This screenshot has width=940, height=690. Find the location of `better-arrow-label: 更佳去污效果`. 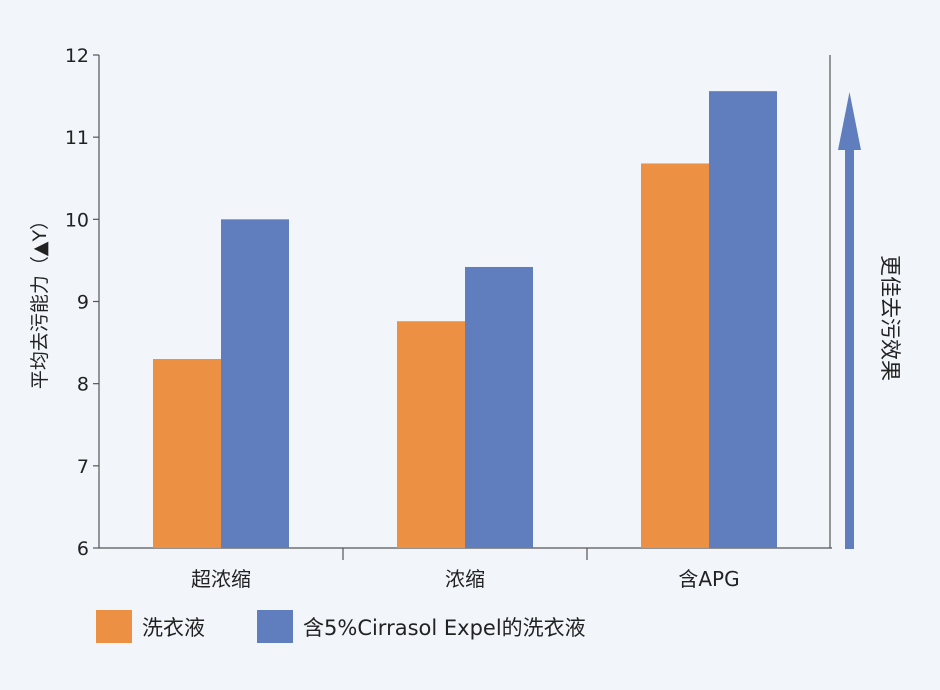

better-arrow-label: 更佳去污效果 is located at coordinates (890, 318).